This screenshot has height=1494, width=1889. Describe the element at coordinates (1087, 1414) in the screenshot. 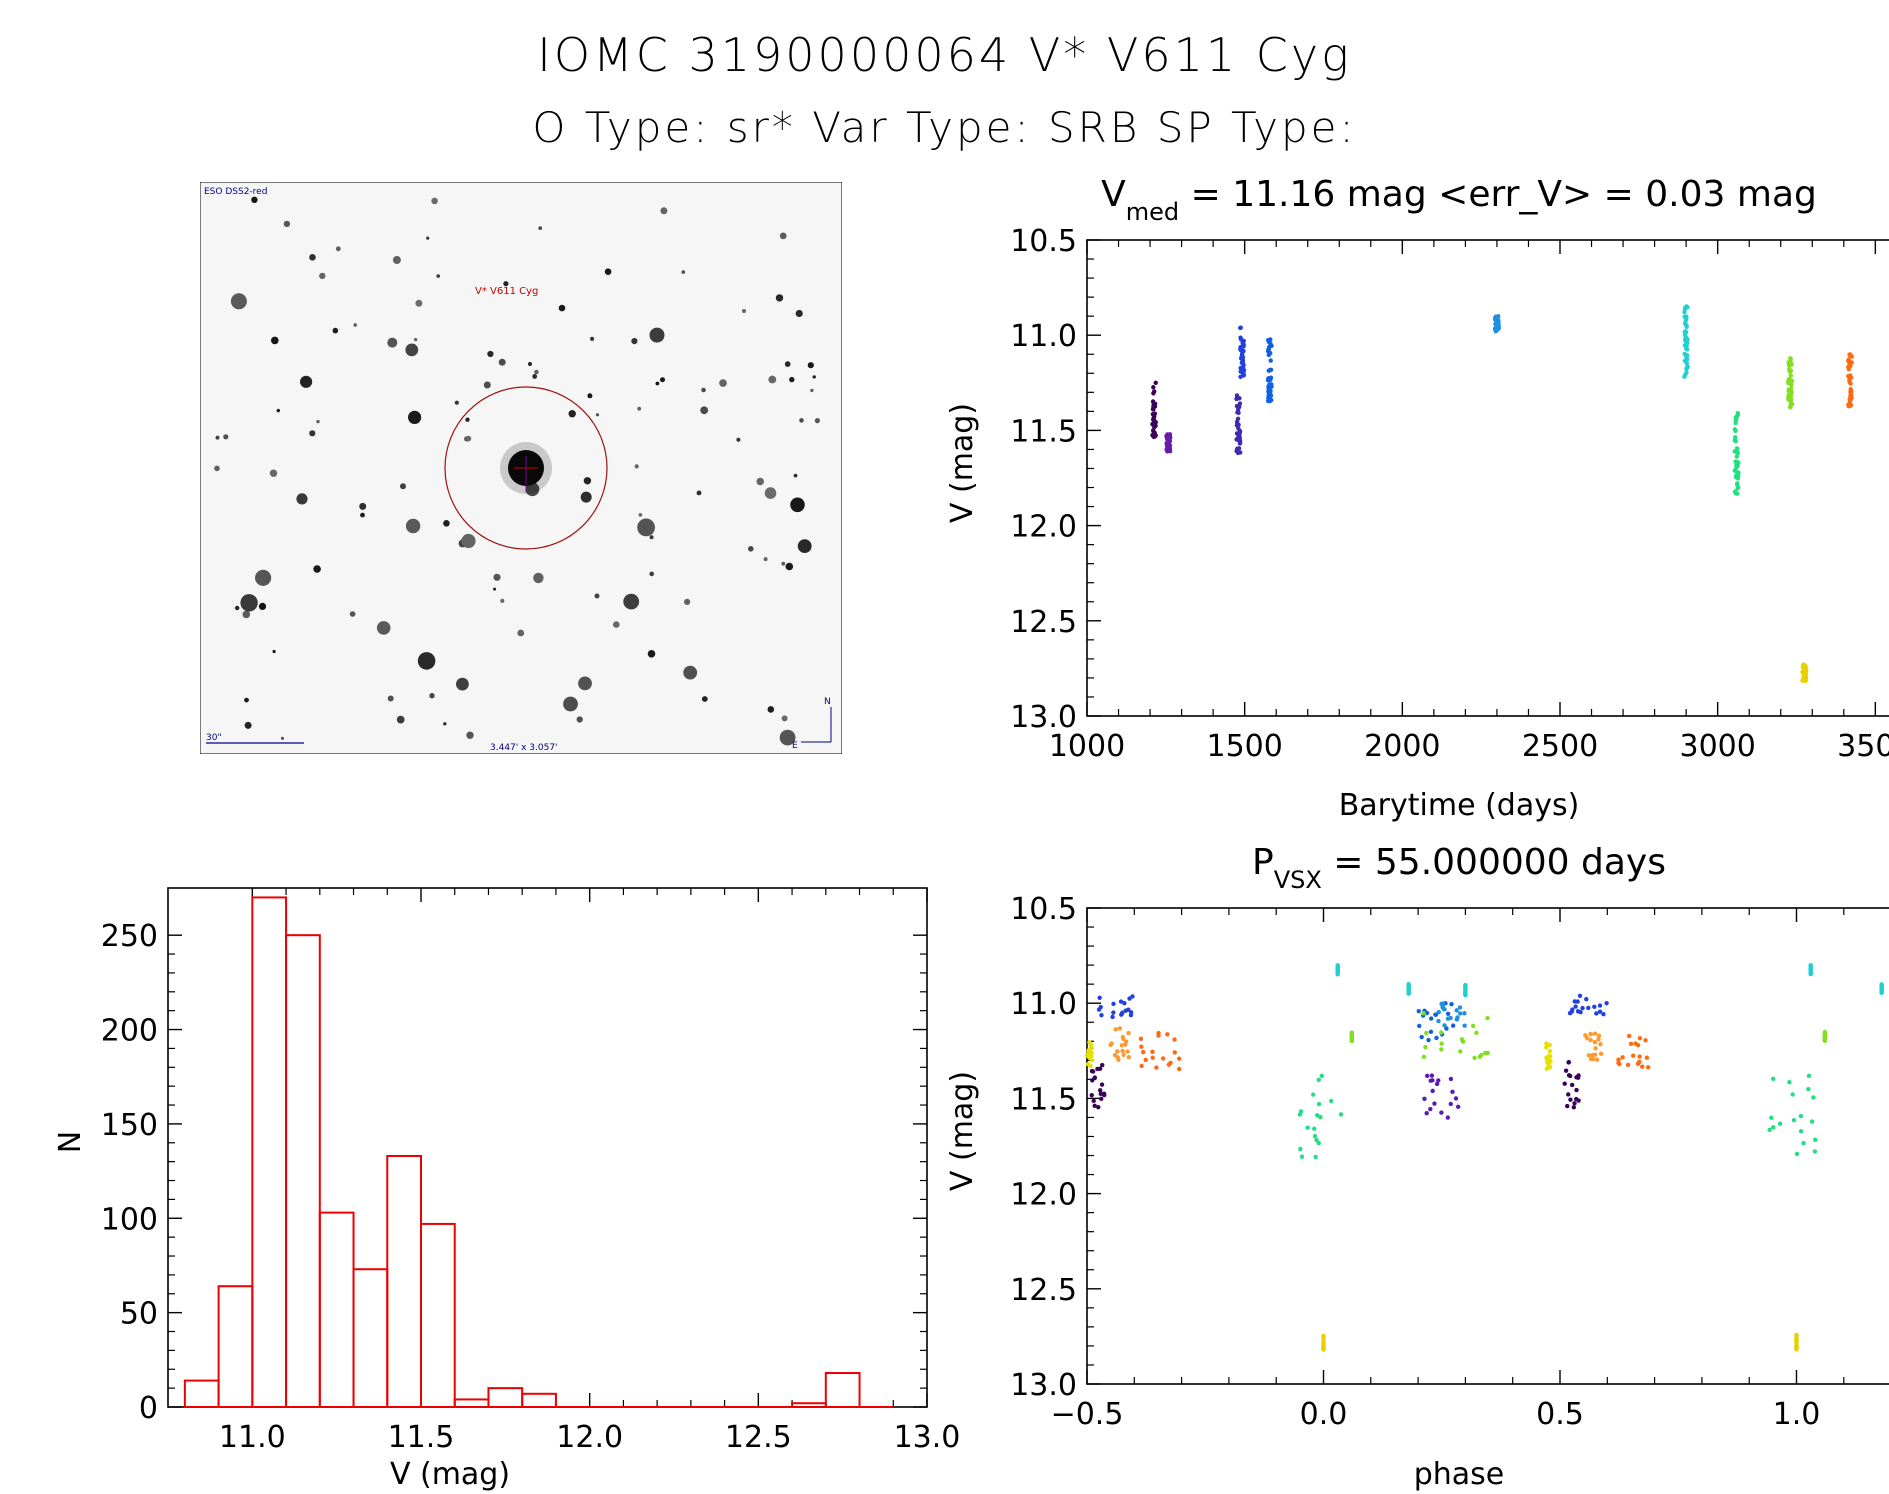

I see `phased-xtick-label: −0.5` at that location.